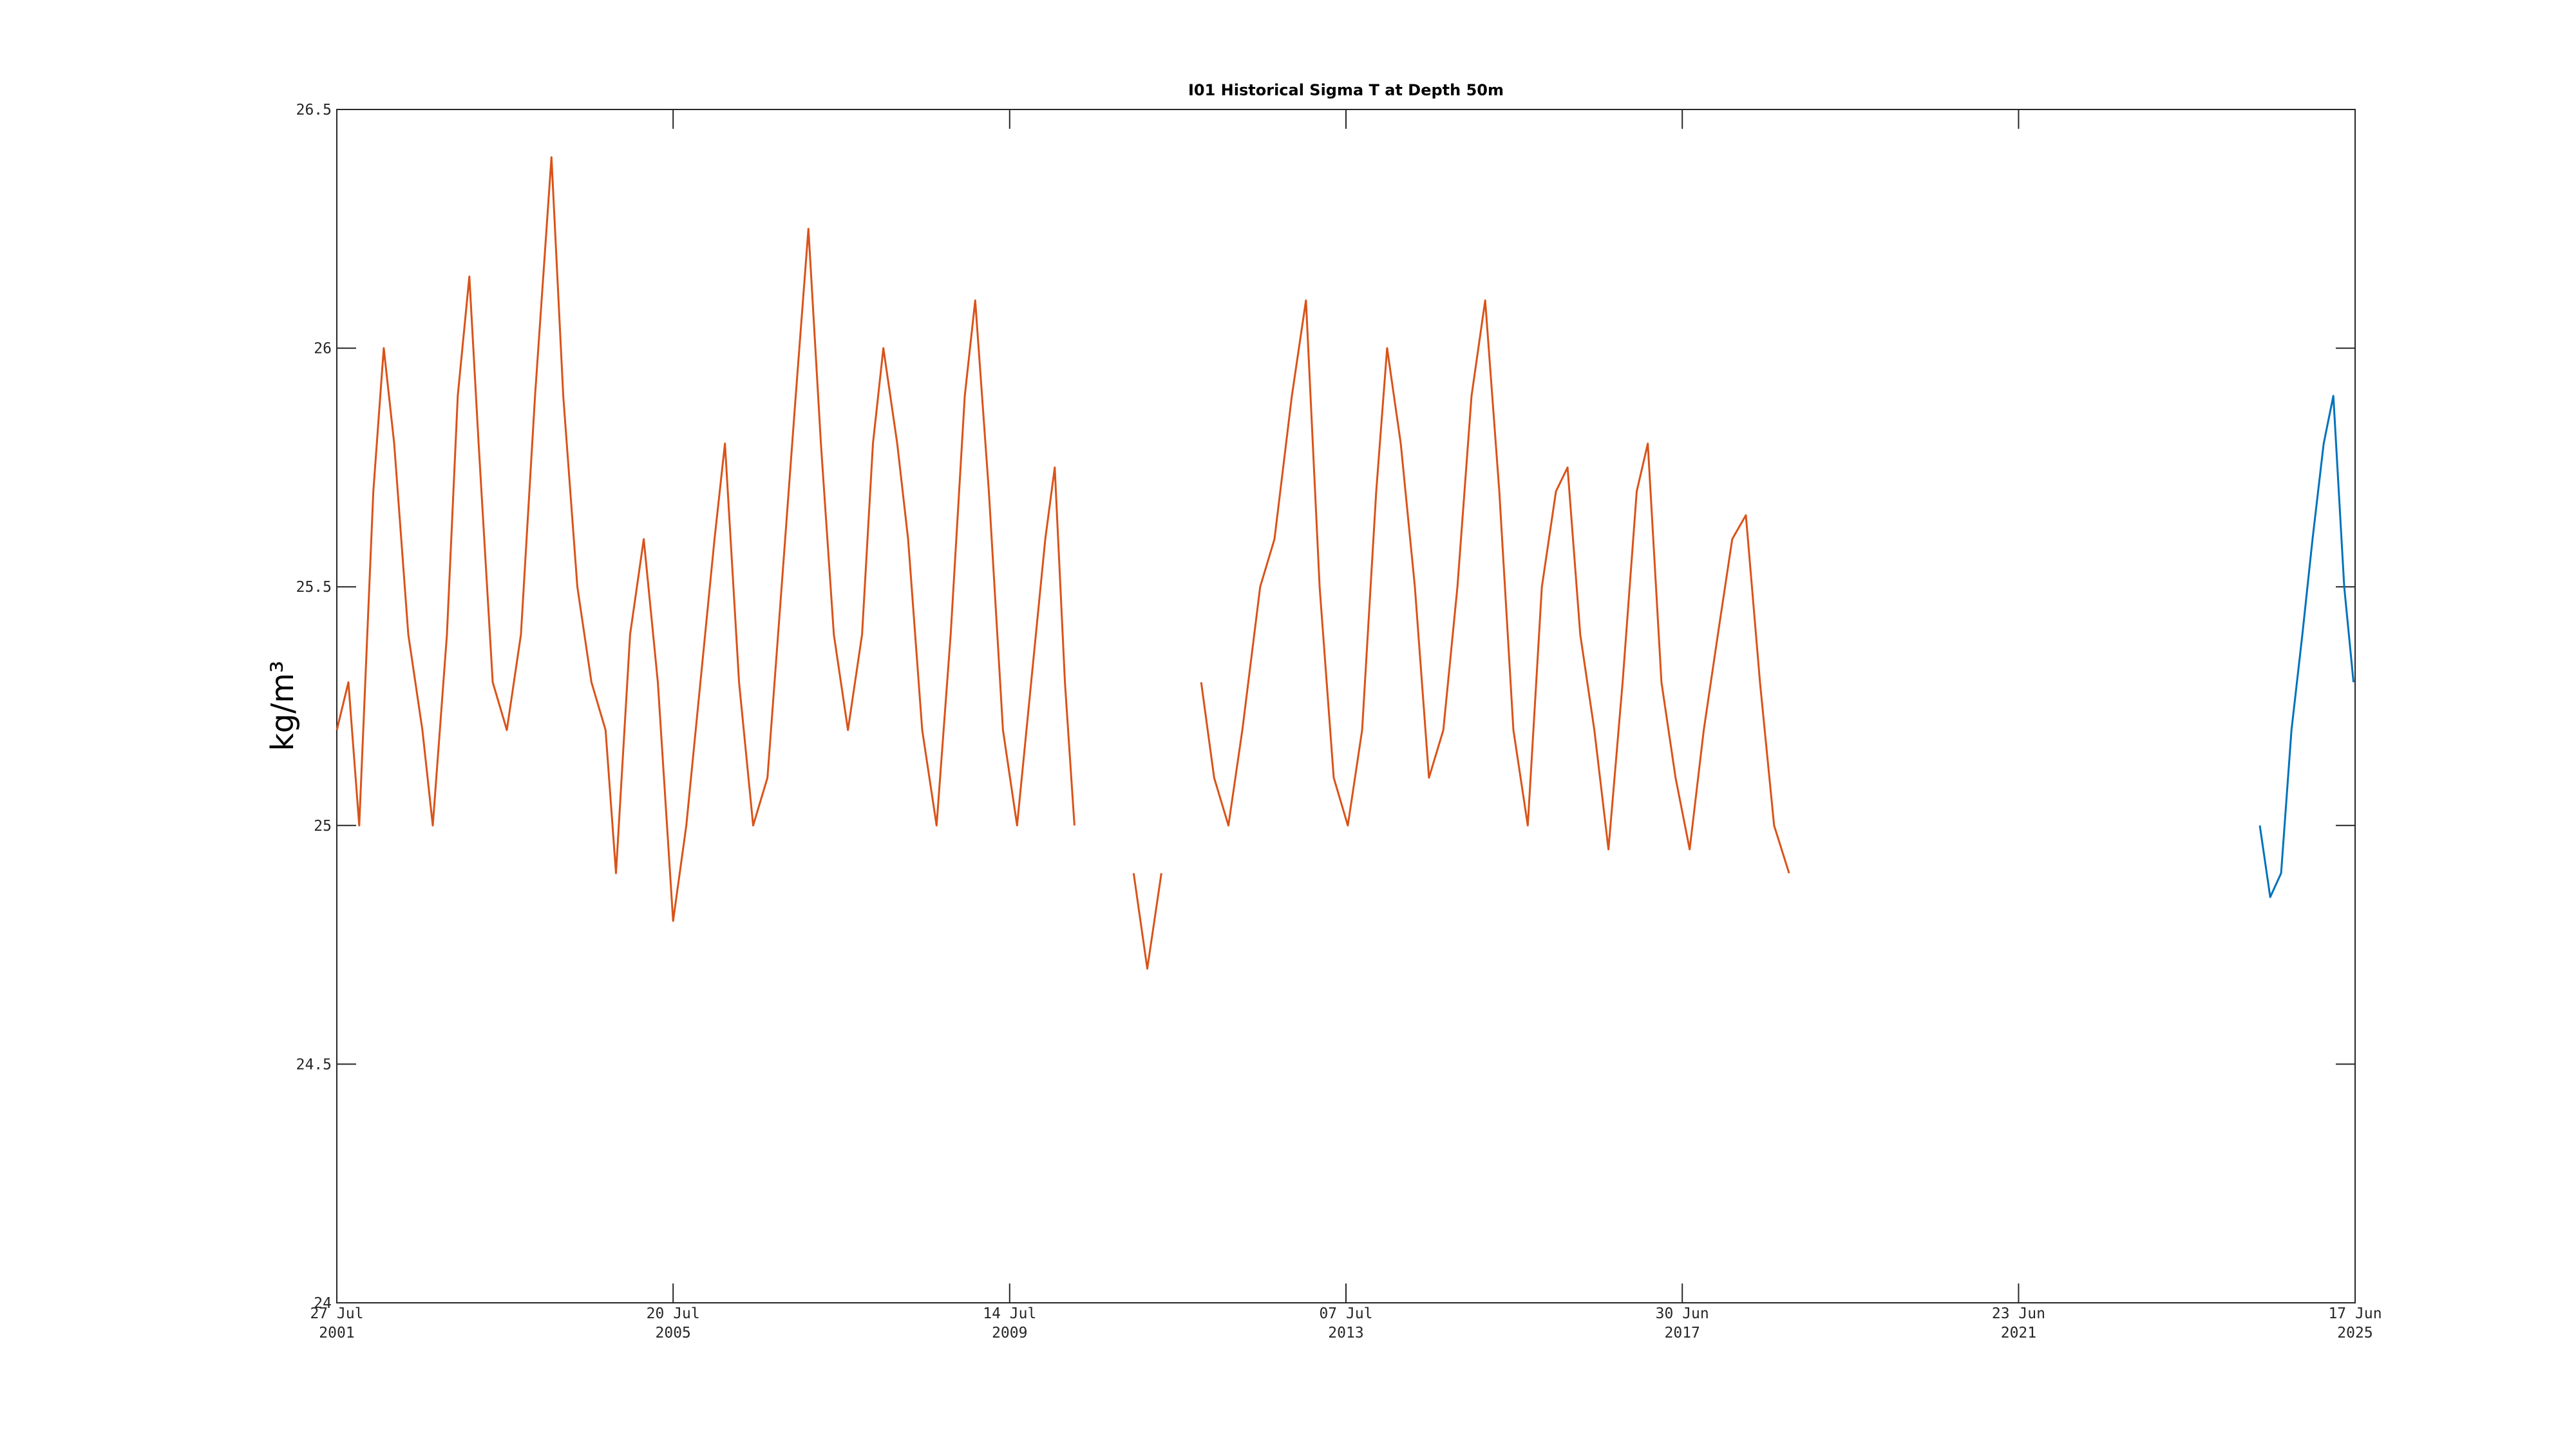 This screenshot has width=2576, height=1449. I want to click on x-tick-label: 20 Jul, so click(674, 1314).